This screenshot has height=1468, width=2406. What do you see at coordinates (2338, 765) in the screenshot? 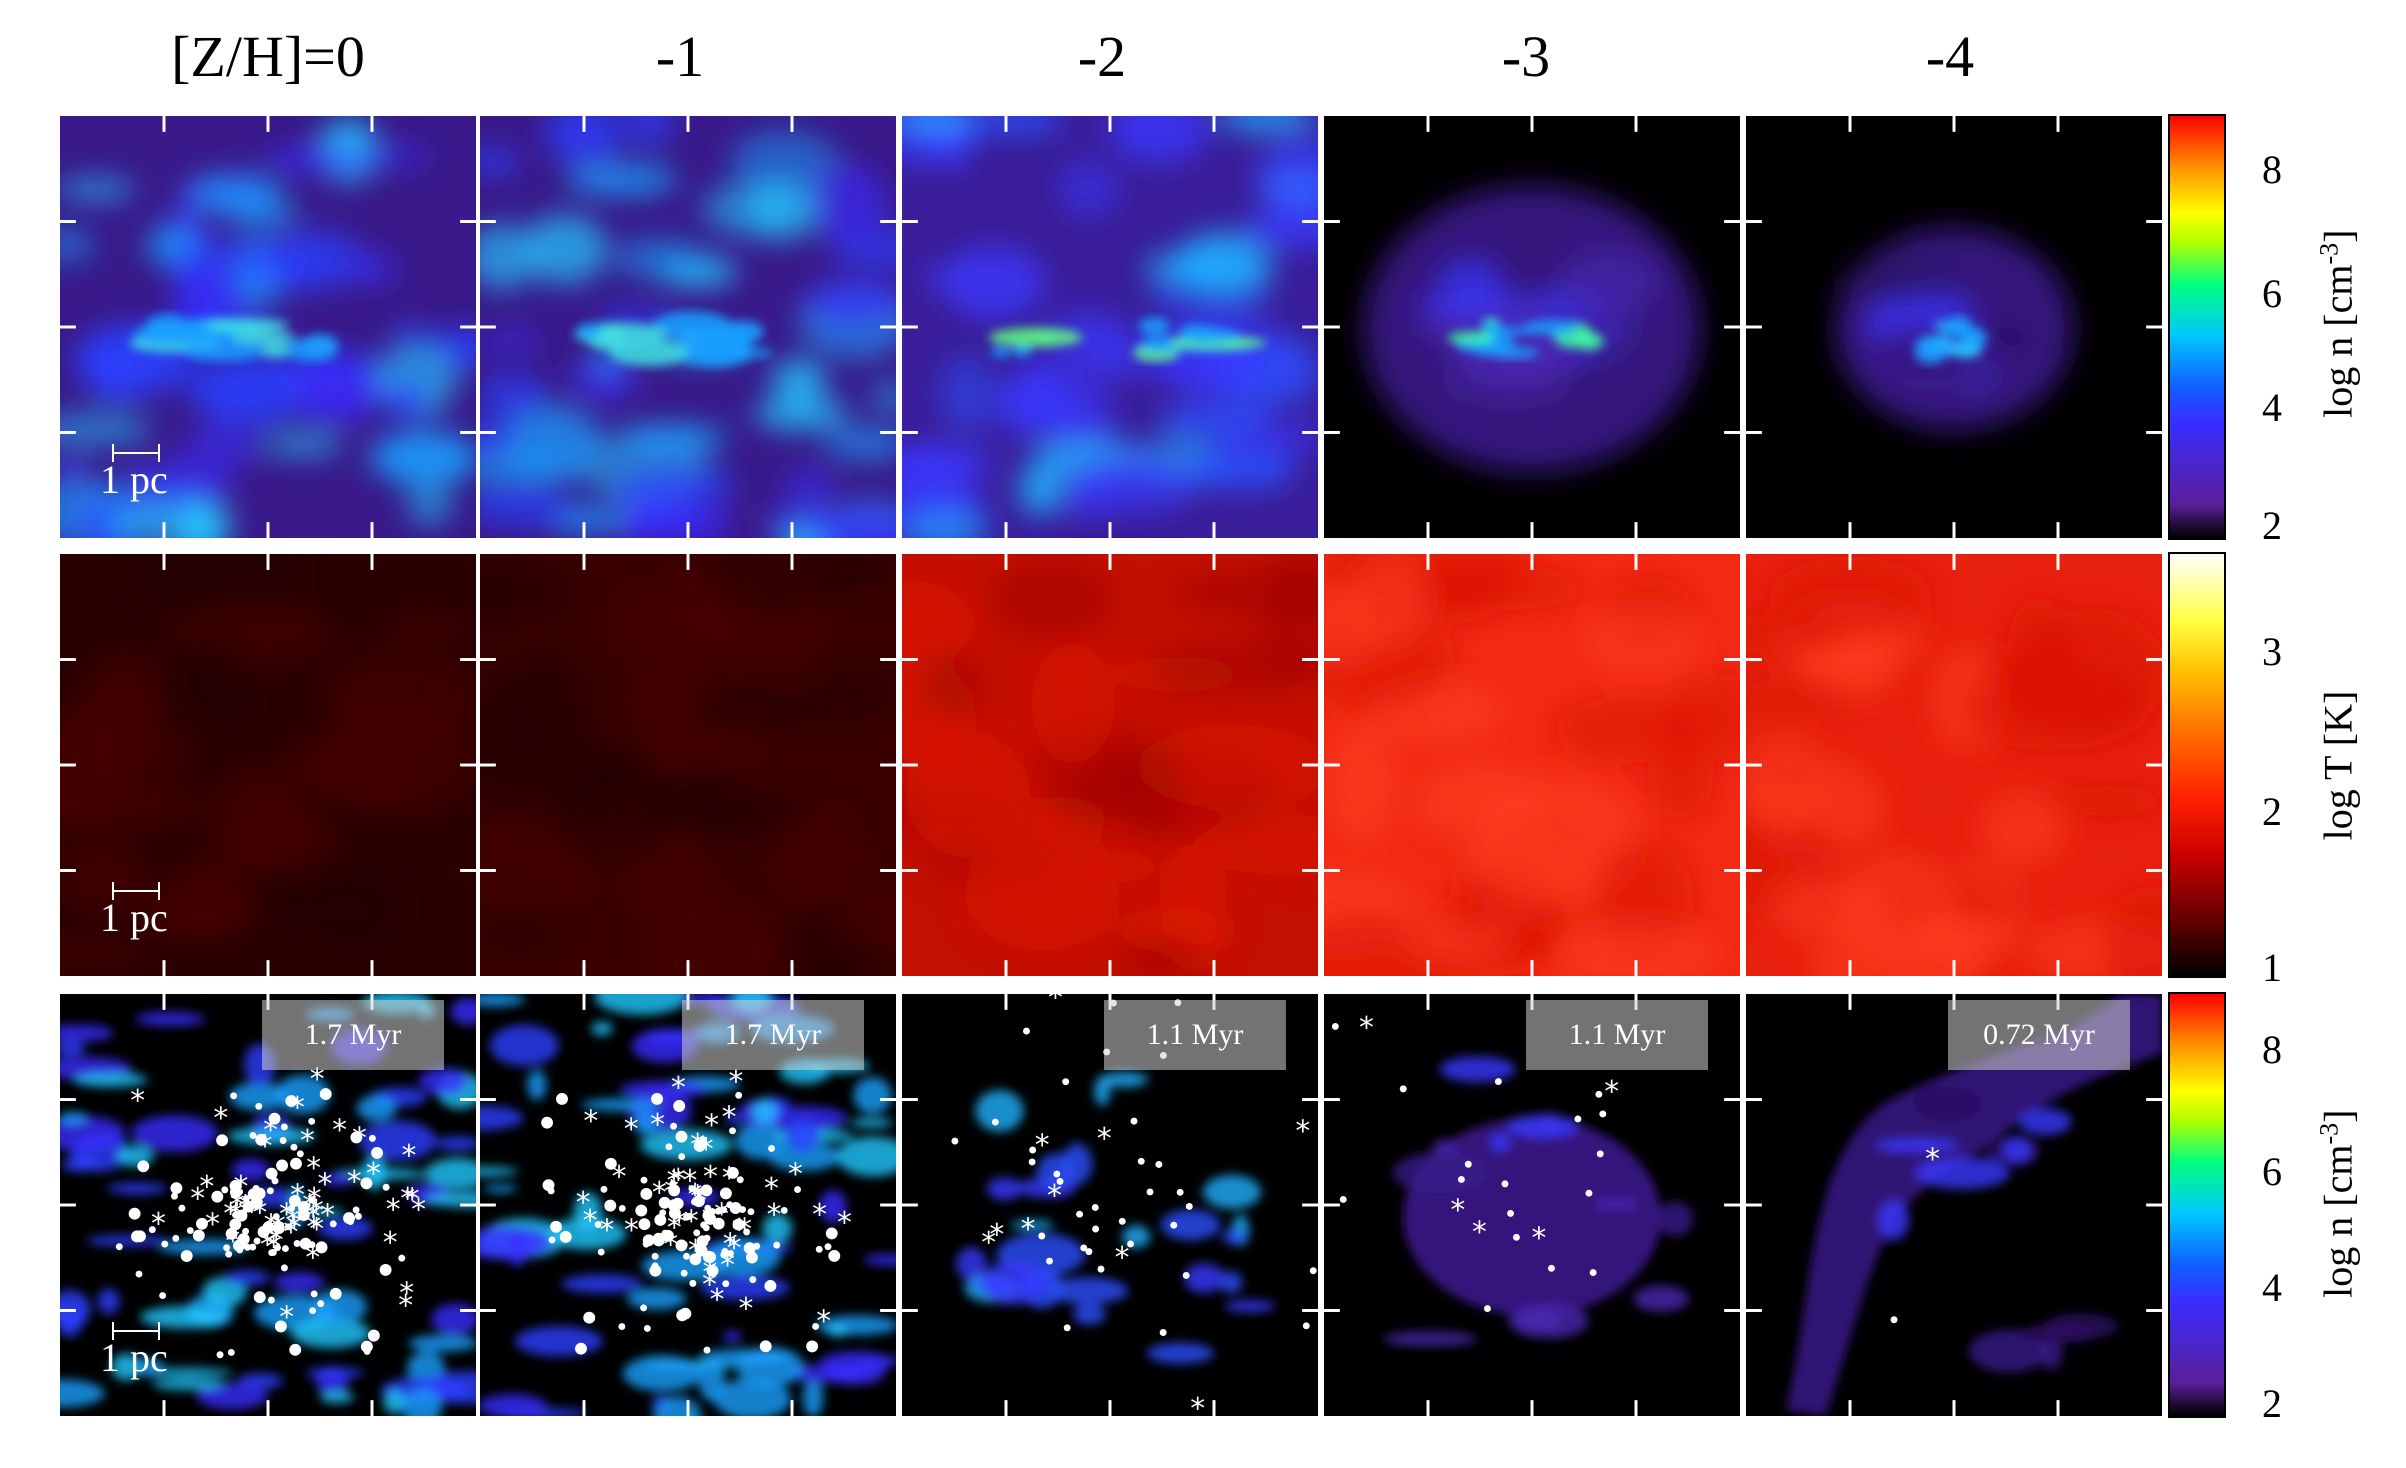
I see `colorbar-label-temperature: log T [K]` at bounding box center [2338, 765].